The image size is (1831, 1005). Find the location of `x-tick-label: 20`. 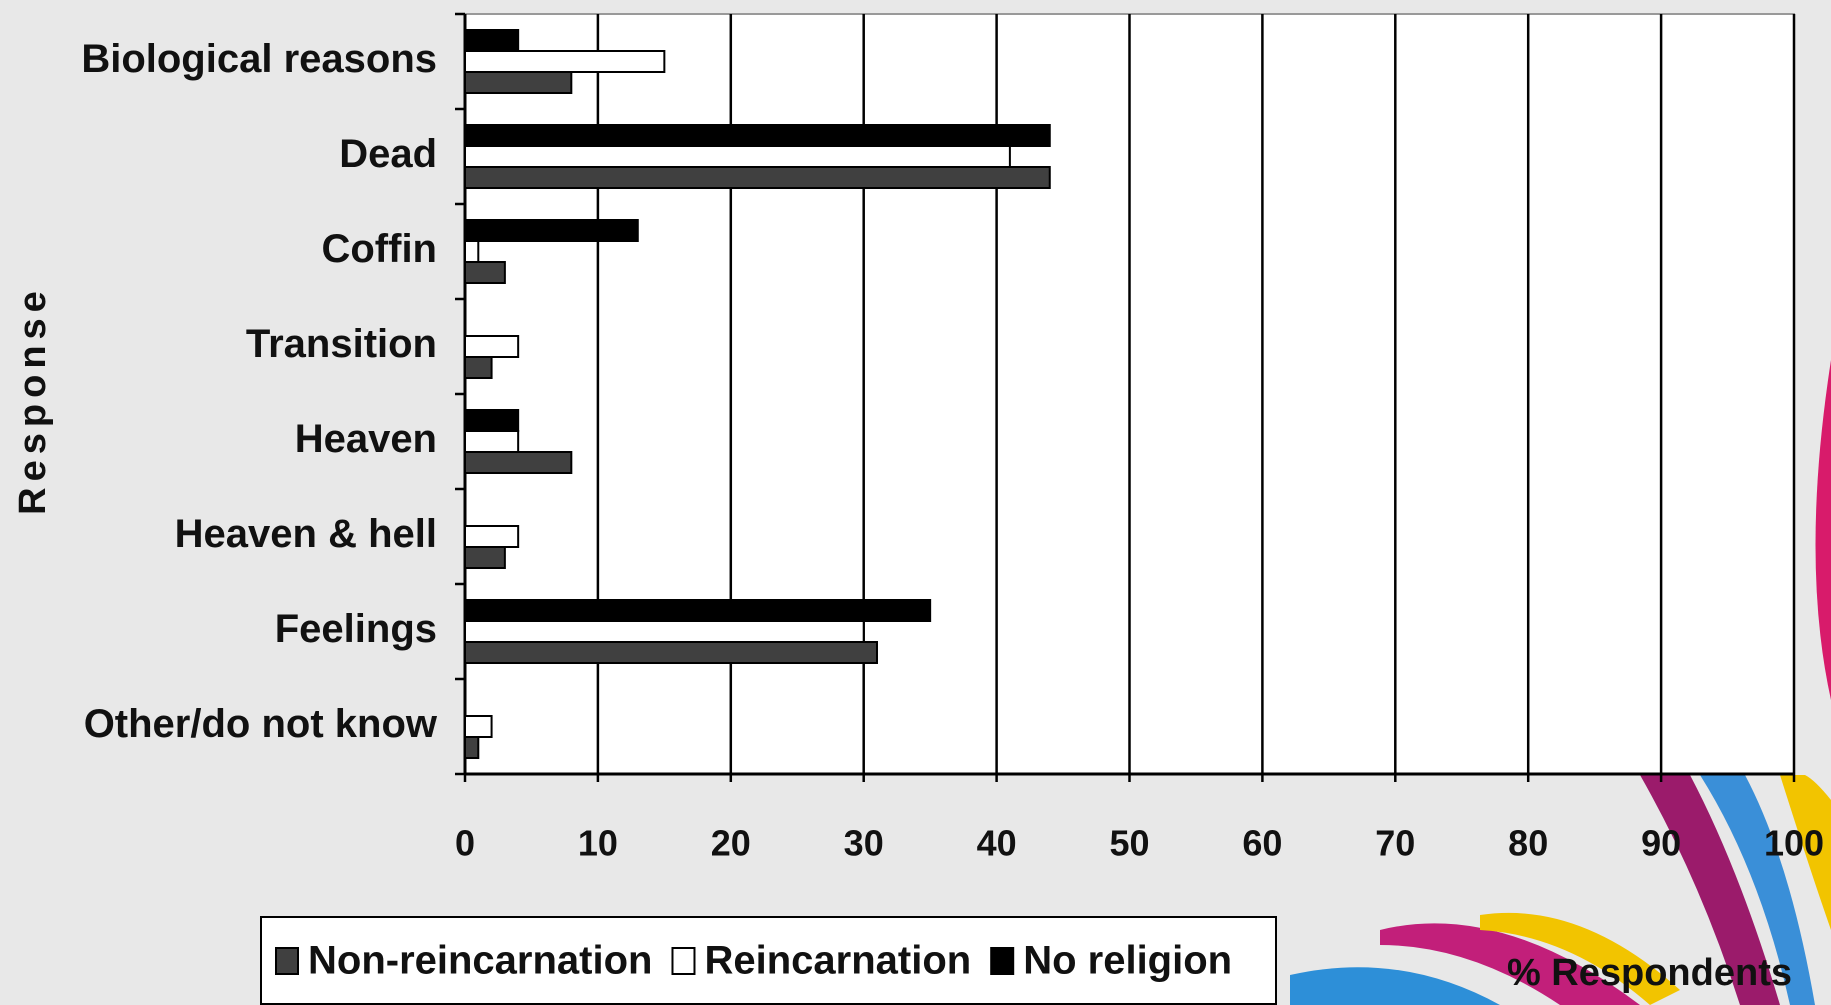

x-tick-label: 20 is located at coordinates (731, 843).